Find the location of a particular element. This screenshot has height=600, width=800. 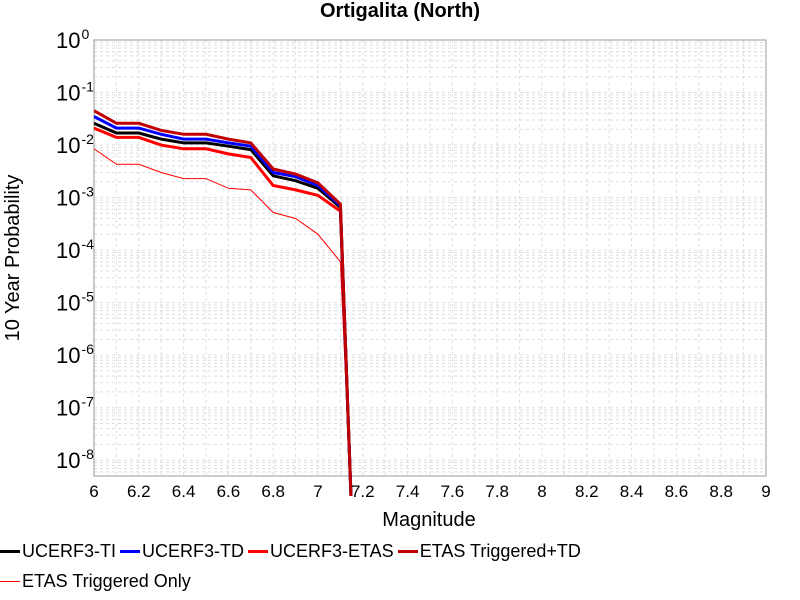

legend-label: UCERF3-TD is located at coordinates (193, 550).